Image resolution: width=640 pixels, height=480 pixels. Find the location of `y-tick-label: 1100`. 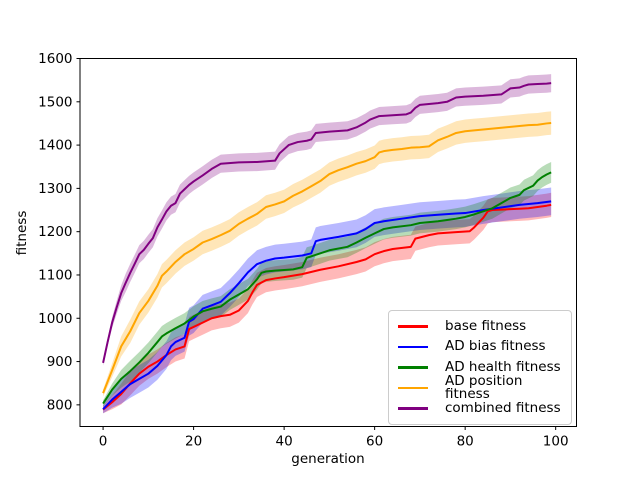

y-tick-label: 1100 is located at coordinates (55, 275).